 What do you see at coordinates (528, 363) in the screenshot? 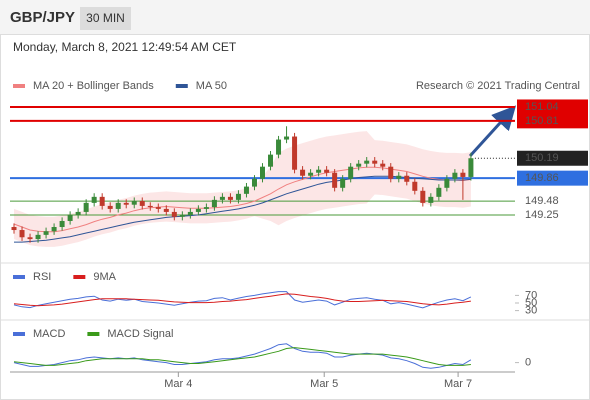
I see `y-tick-label: 0` at bounding box center [528, 363].